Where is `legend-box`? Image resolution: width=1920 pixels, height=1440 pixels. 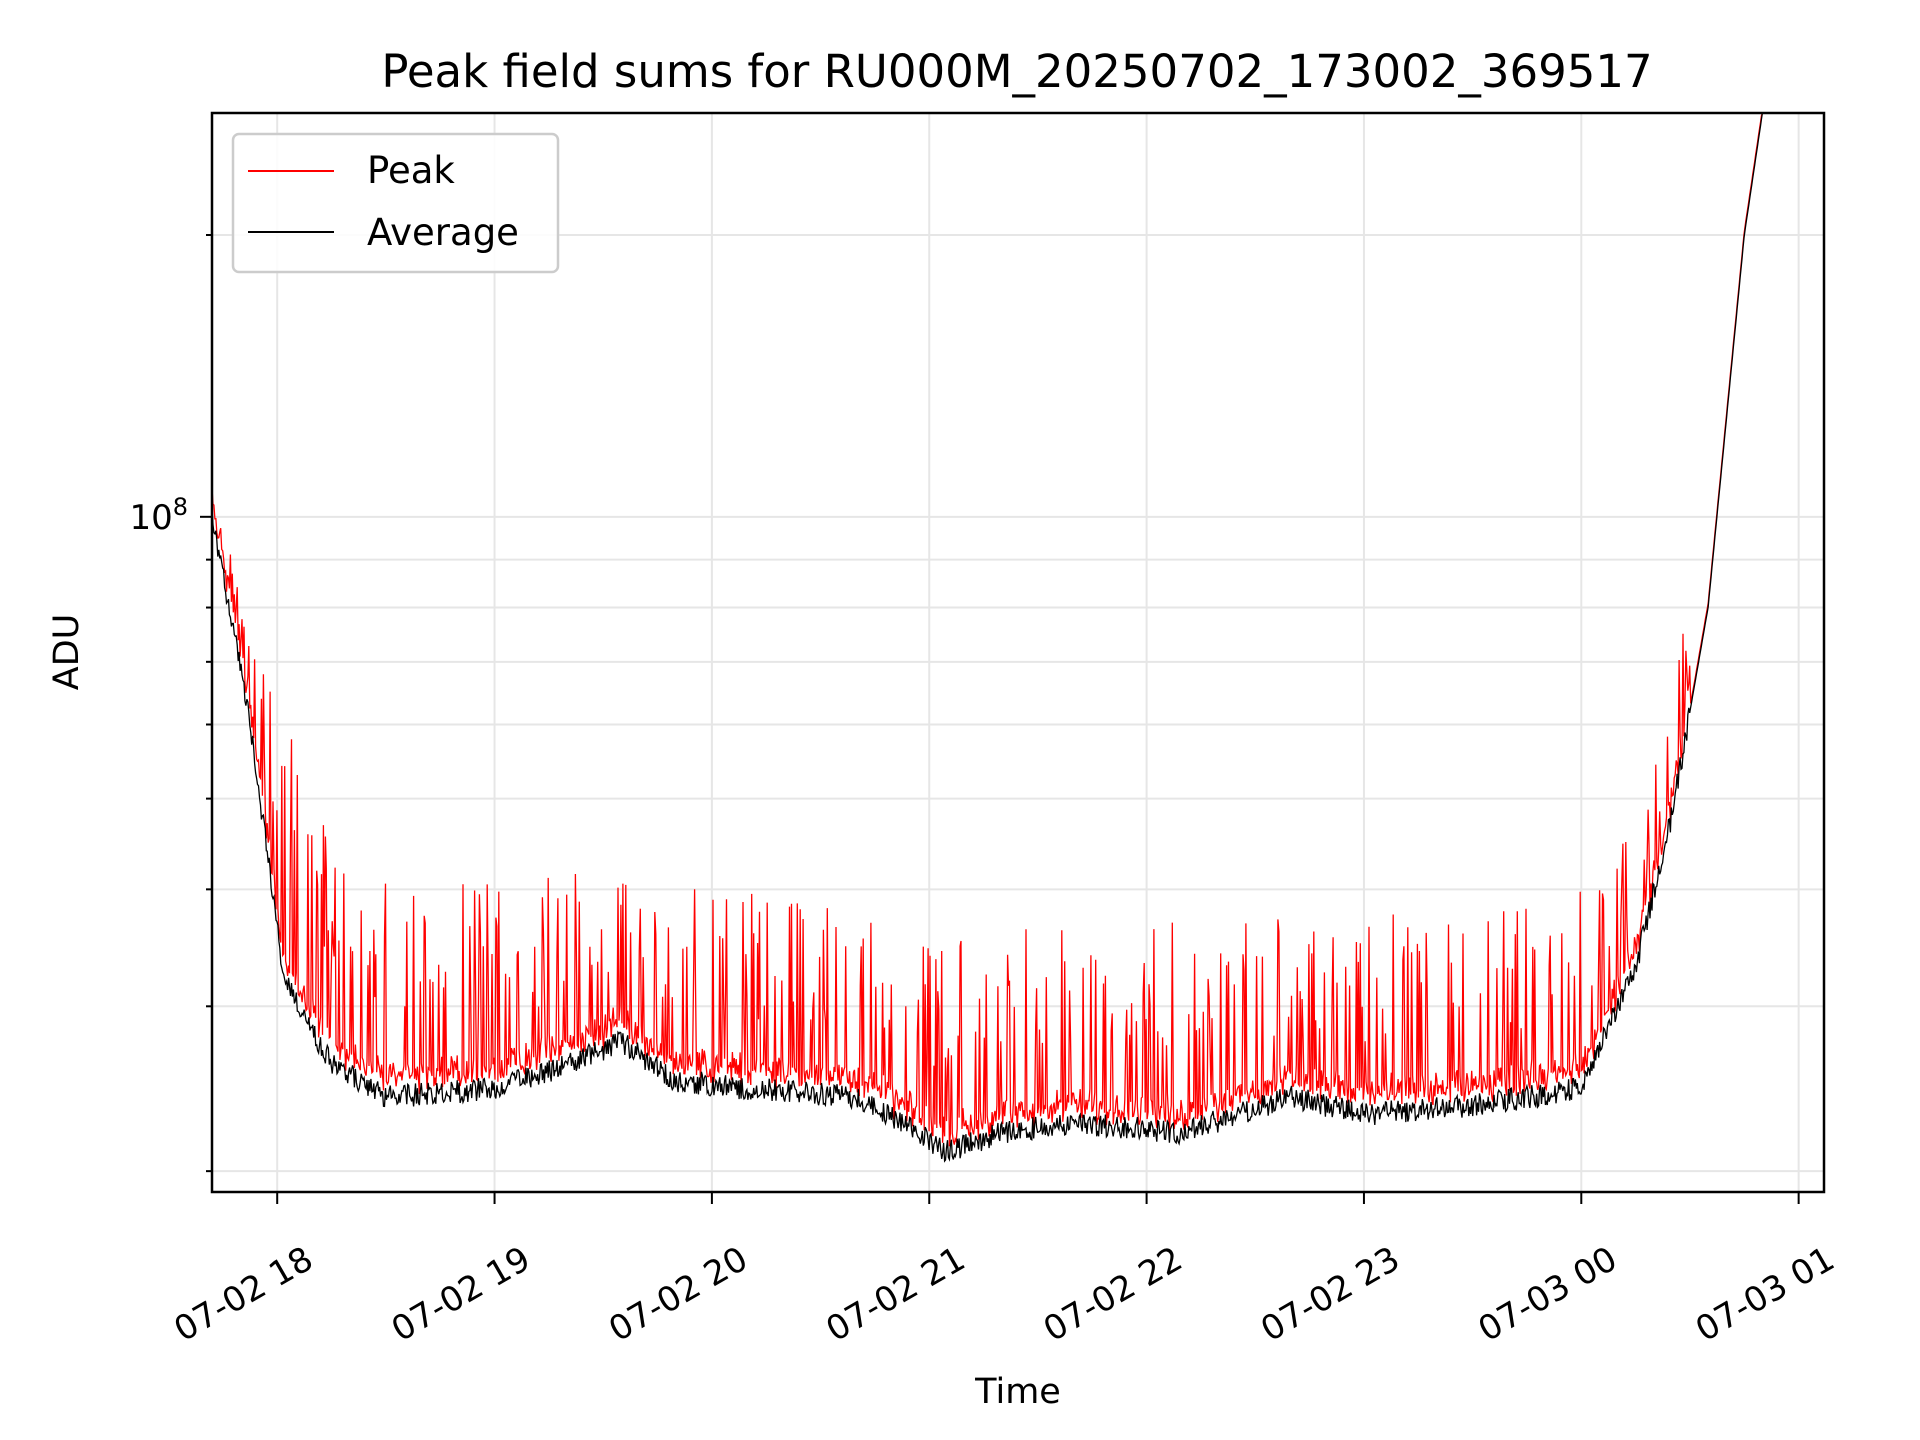 legend-box is located at coordinates (395, 203).